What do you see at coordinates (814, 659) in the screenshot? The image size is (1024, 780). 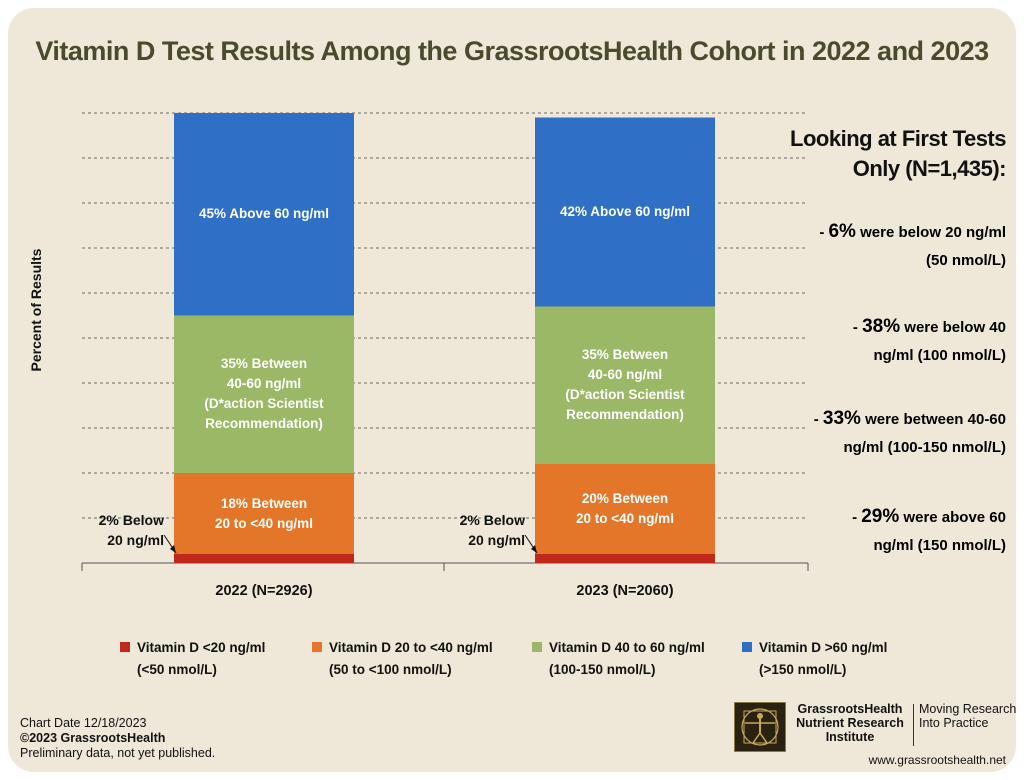 I see `legend-item: Vitamin D >60 ng/ml (>150 nmol/L)` at bounding box center [814, 659].